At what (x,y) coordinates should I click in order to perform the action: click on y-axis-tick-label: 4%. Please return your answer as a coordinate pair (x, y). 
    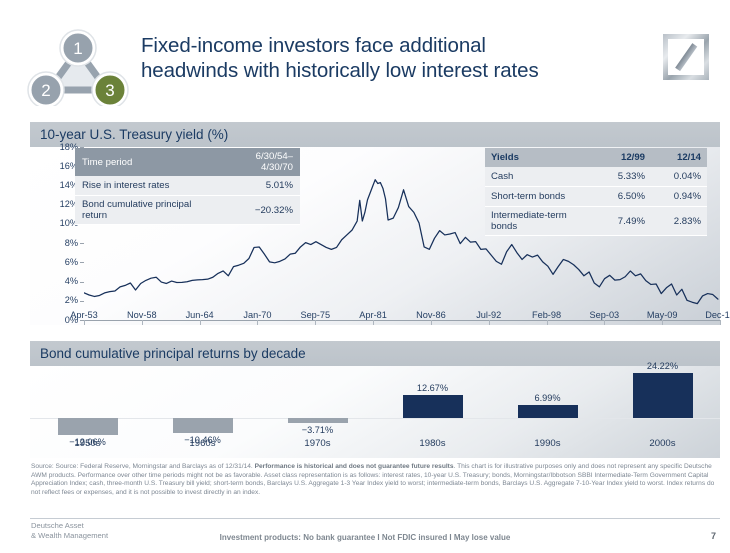
    Looking at the image, I should click on (71, 281).